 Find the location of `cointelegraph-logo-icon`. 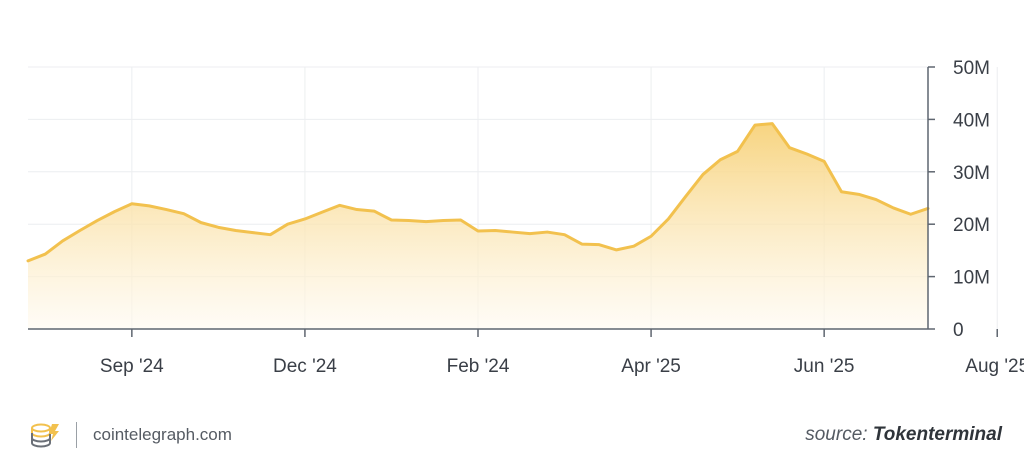

cointelegraph-logo-icon is located at coordinates (45, 435).